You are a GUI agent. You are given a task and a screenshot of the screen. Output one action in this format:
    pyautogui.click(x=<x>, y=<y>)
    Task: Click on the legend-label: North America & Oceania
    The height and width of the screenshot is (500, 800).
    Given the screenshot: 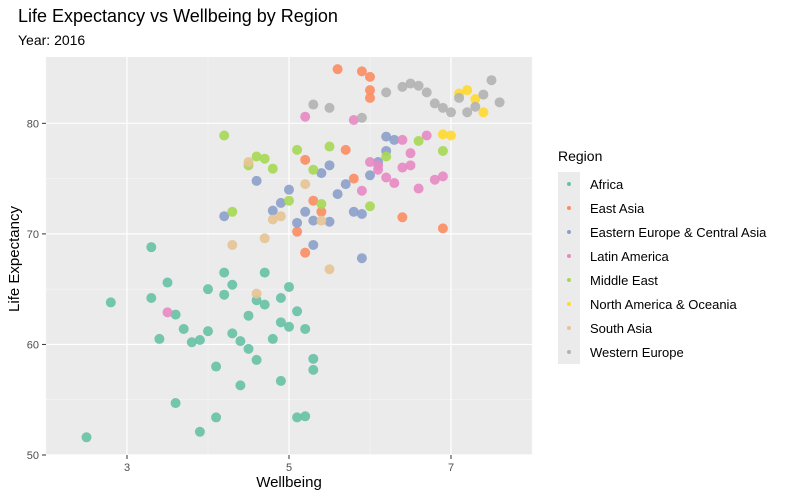 What is the action you would take?
    pyautogui.click(x=663, y=304)
    